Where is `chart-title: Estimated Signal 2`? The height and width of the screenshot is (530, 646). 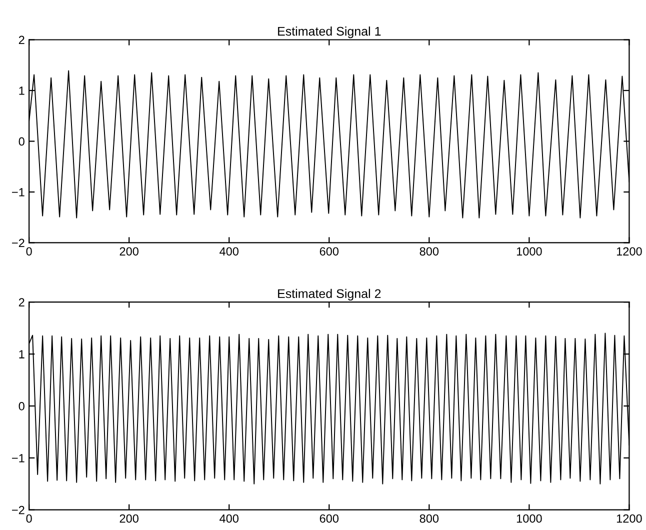
chart-title: Estimated Signal 2 is located at coordinates (329, 294).